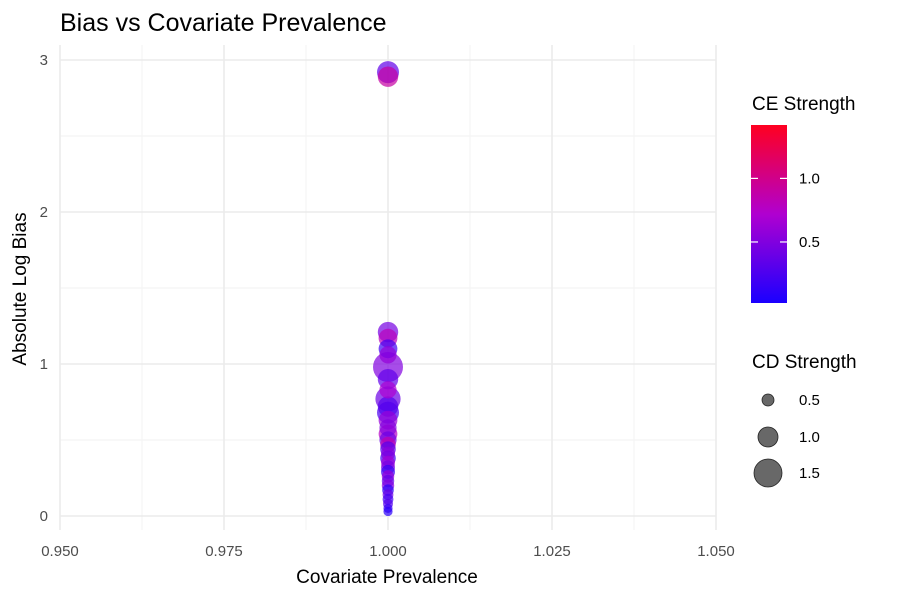 Image resolution: width=900 pixels, height=600 pixels. Describe the element at coordinates (44, 60) in the screenshot. I see `y-tick-label: 3` at that location.